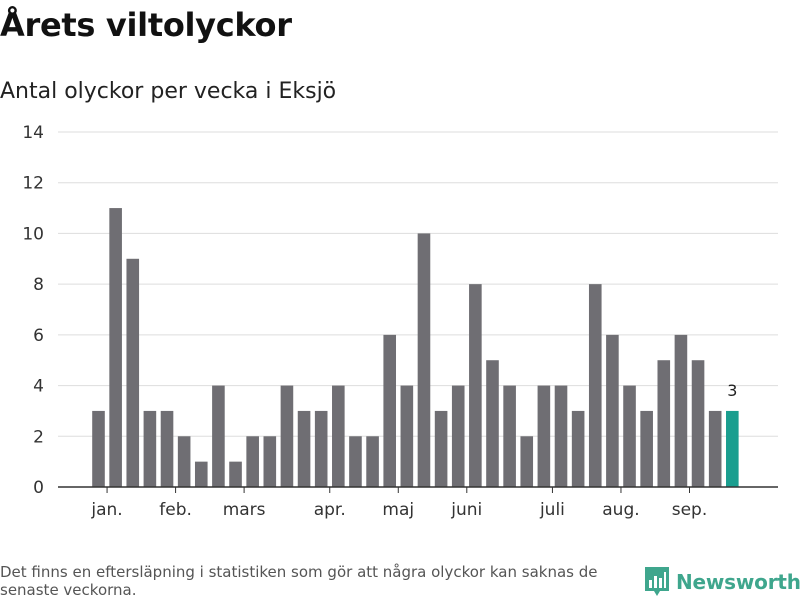  I want to click on y-tick-label: 4, so click(38, 387).